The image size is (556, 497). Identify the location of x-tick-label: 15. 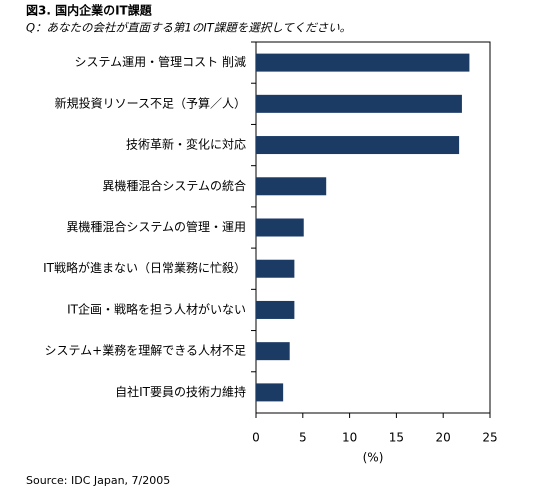
(396, 438).